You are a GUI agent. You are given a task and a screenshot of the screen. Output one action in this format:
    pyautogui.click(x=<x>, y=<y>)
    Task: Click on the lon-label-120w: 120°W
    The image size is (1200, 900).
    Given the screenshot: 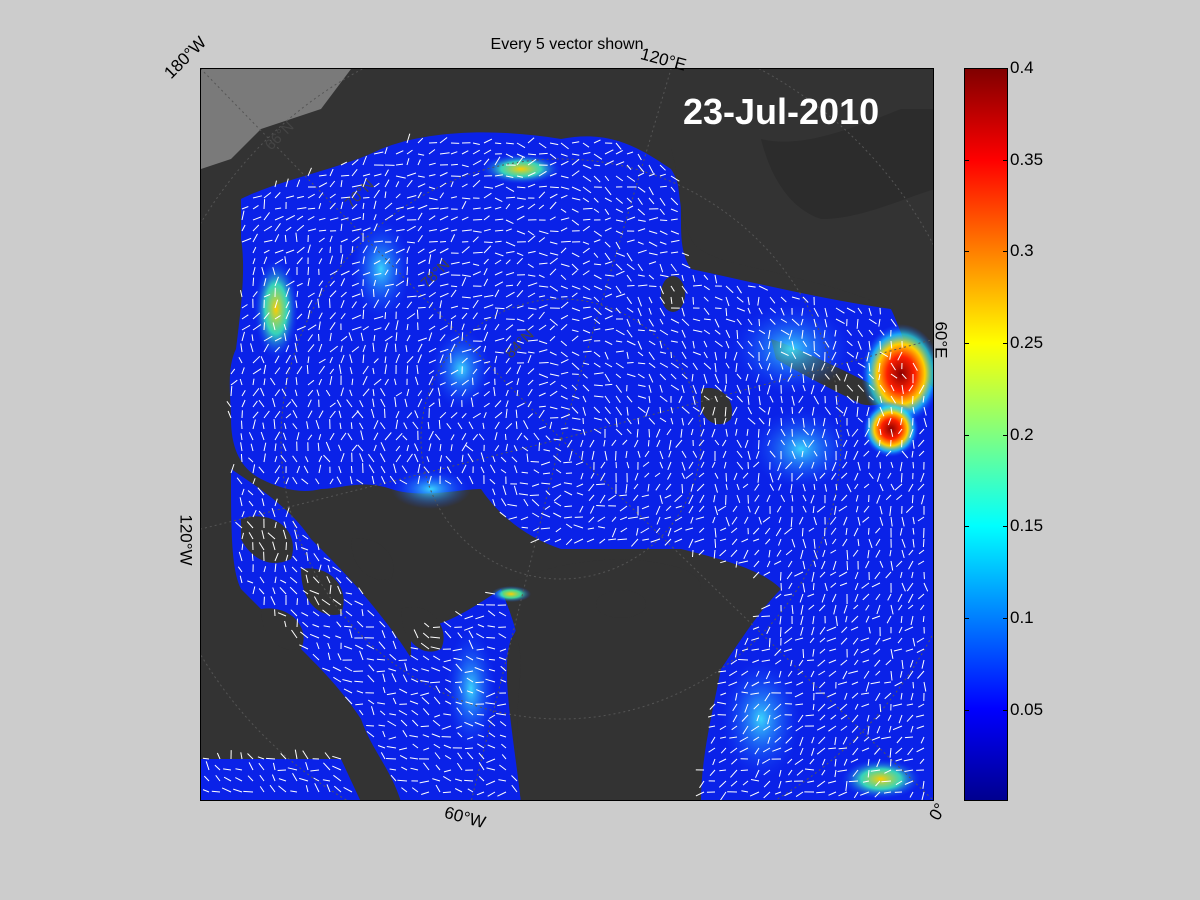 What is the action you would take?
    pyautogui.click(x=186, y=540)
    